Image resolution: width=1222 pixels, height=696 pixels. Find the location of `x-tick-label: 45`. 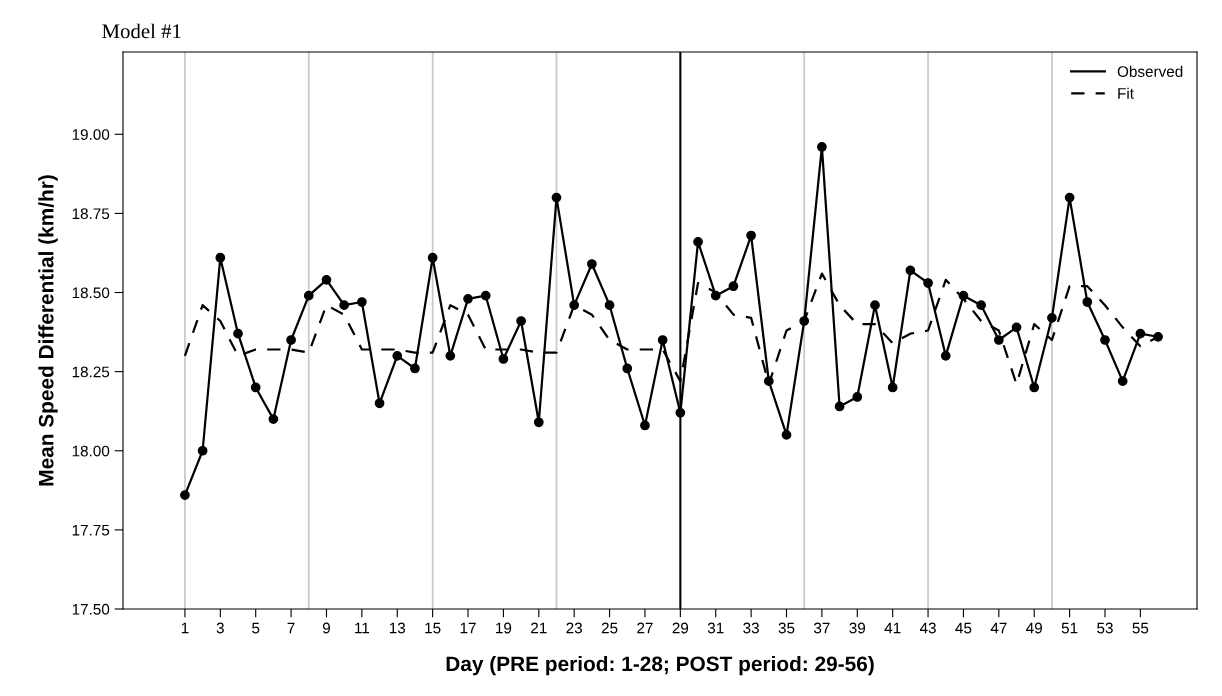

x-tick-label: 45 is located at coordinates (963, 628).